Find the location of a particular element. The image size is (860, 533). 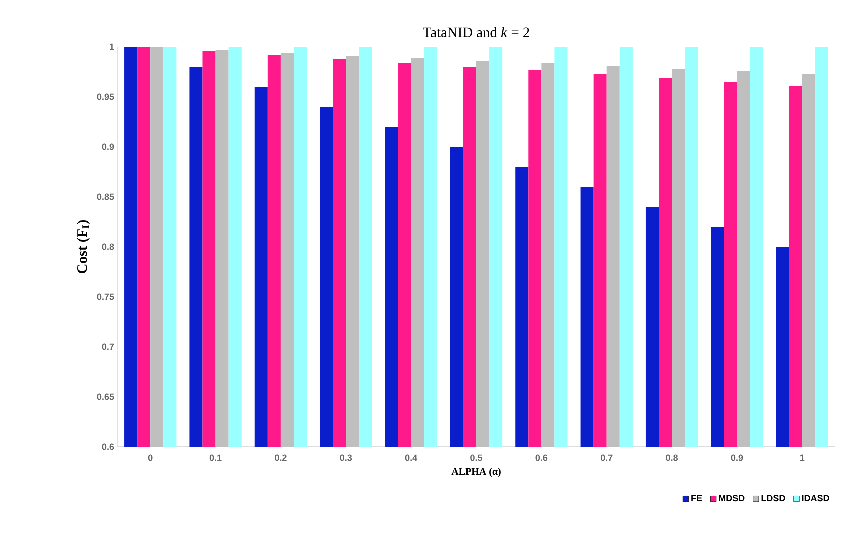

x-tick-label: 0.1 is located at coordinates (216, 458).